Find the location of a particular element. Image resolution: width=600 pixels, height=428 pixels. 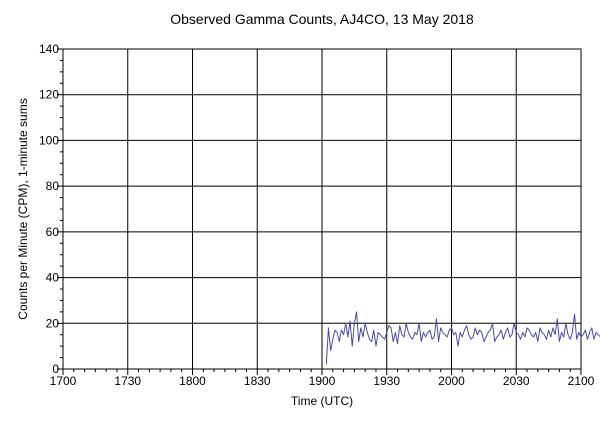

y-tick-label: 60 is located at coordinates (53, 232).